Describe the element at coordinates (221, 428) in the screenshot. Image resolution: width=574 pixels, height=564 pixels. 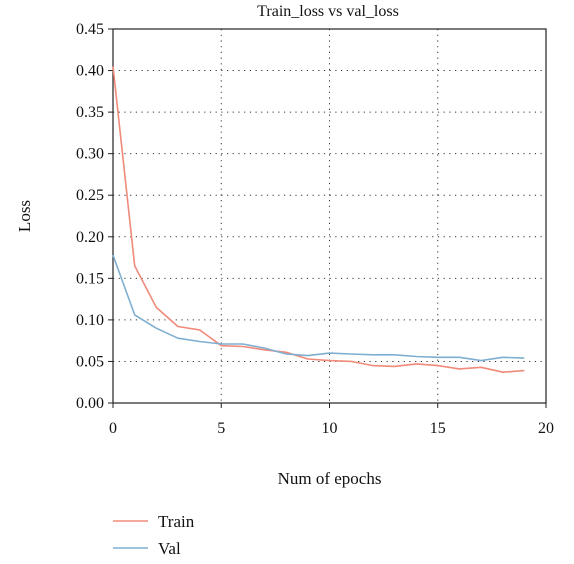
I see `x-tick-label: 5` at that location.